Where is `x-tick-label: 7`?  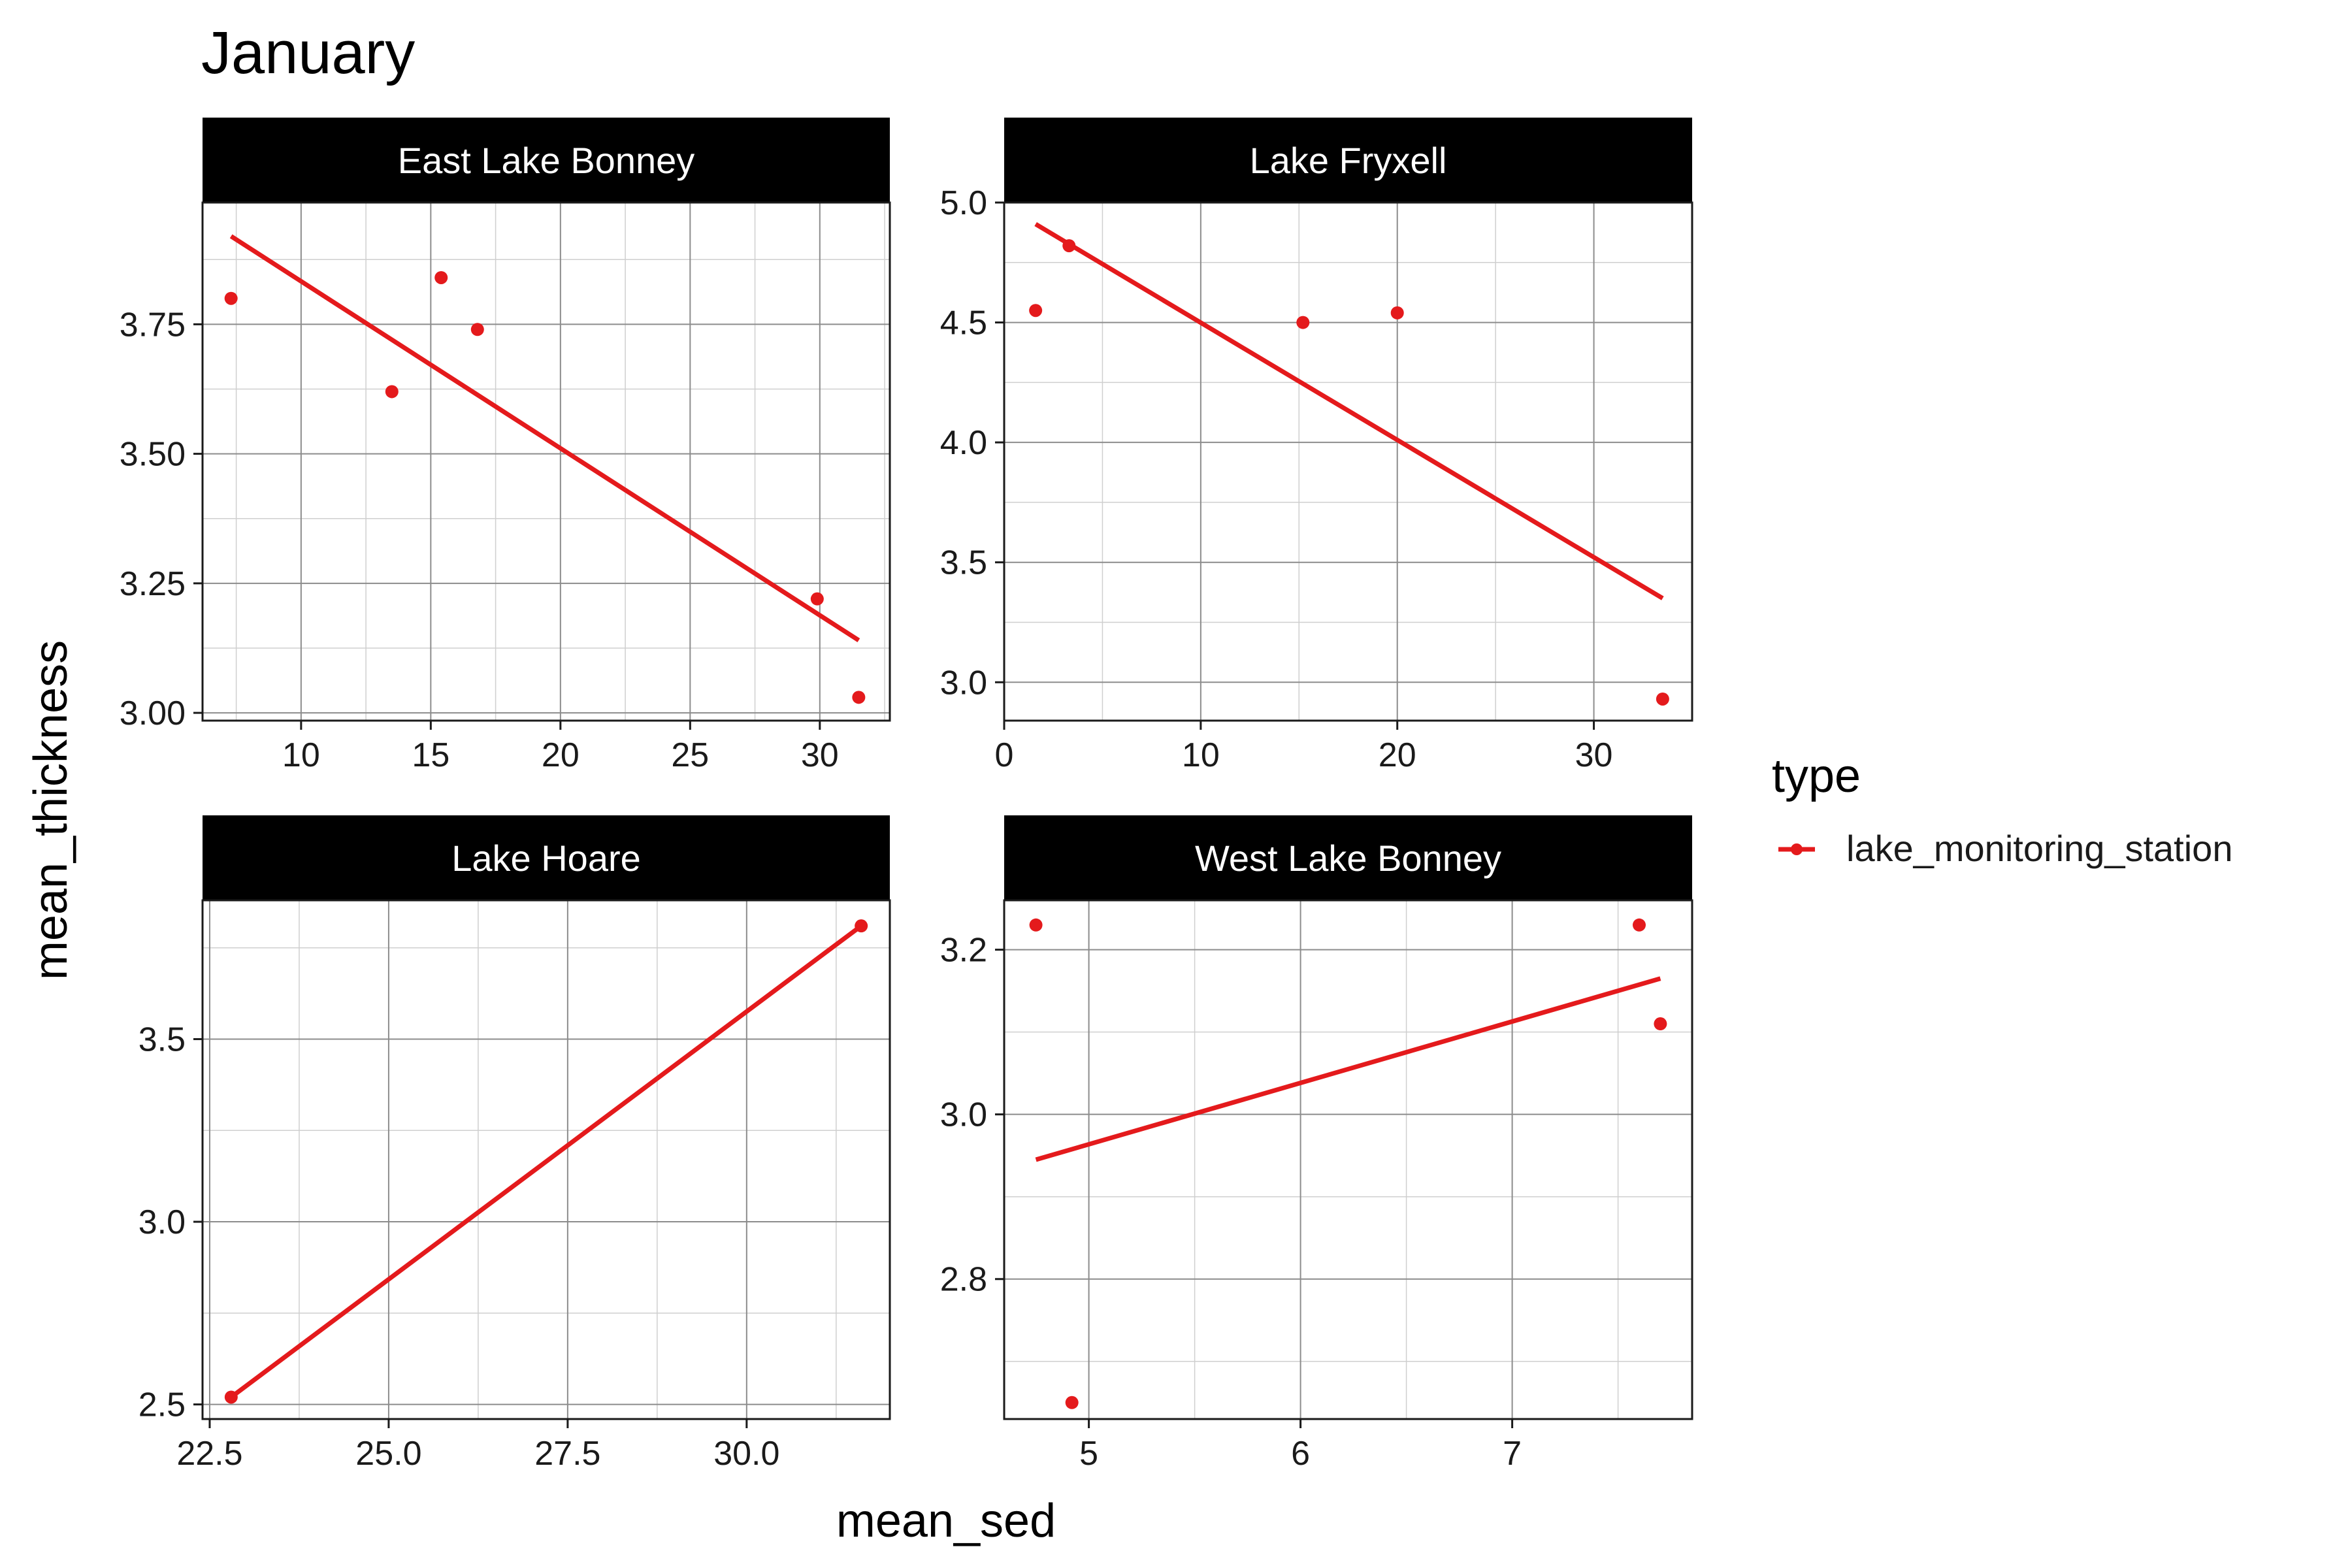
x-tick-label: 7 is located at coordinates (1512, 1454).